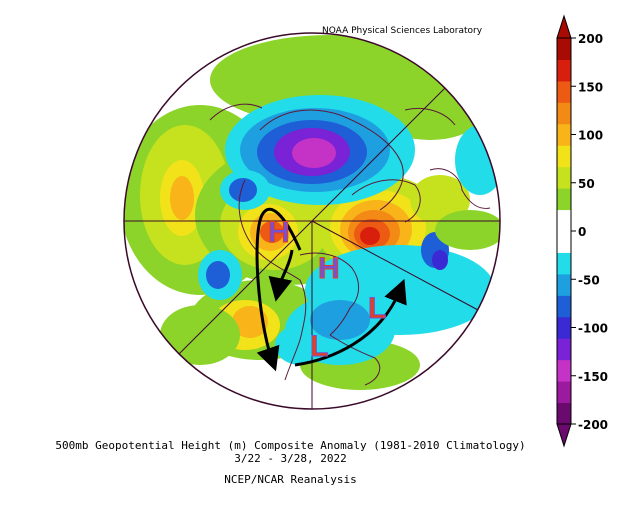  What do you see at coordinates (290, 479) in the screenshot?
I see `map-source: NCEP/NCAR Reanalysis` at bounding box center [290, 479].